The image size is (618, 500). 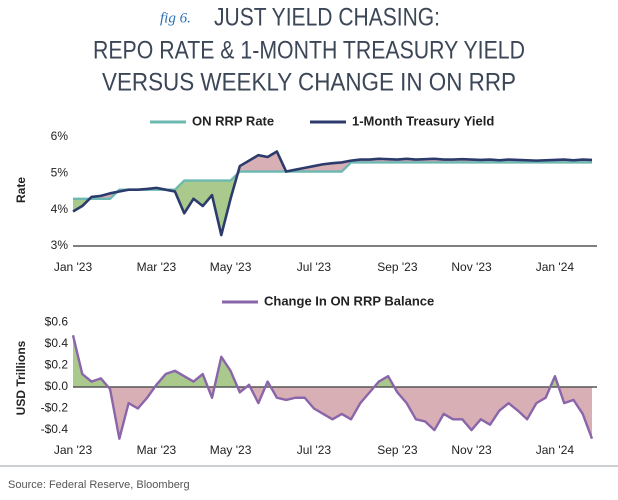 What do you see at coordinates (60, 209) in the screenshot?
I see `y-tick-label: 4%` at bounding box center [60, 209].